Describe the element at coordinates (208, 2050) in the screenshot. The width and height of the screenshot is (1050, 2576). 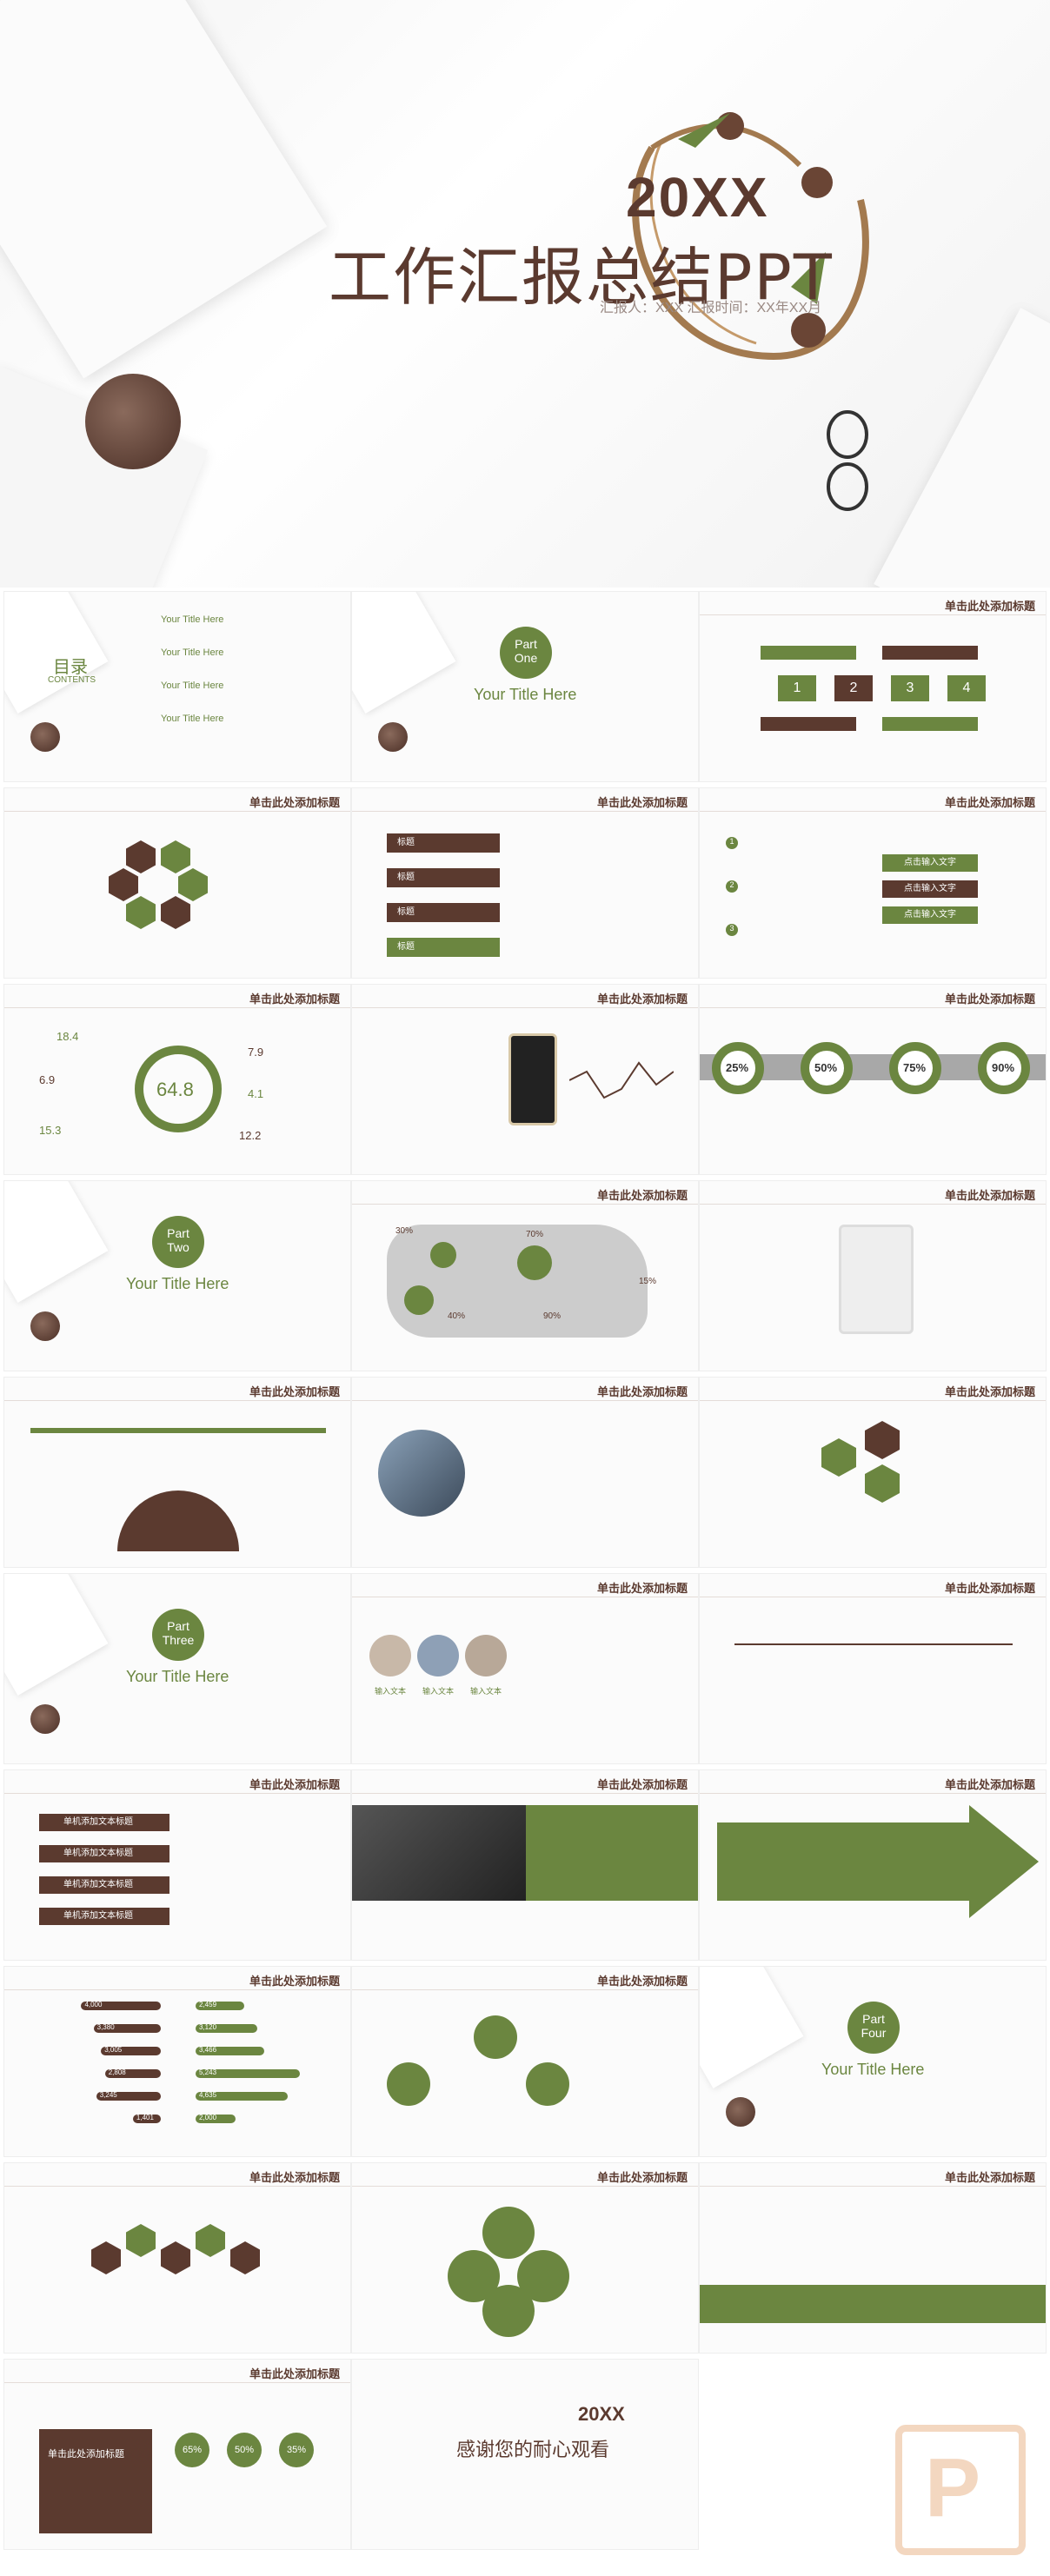
I see `bar-right-label: 3,466` at that location.